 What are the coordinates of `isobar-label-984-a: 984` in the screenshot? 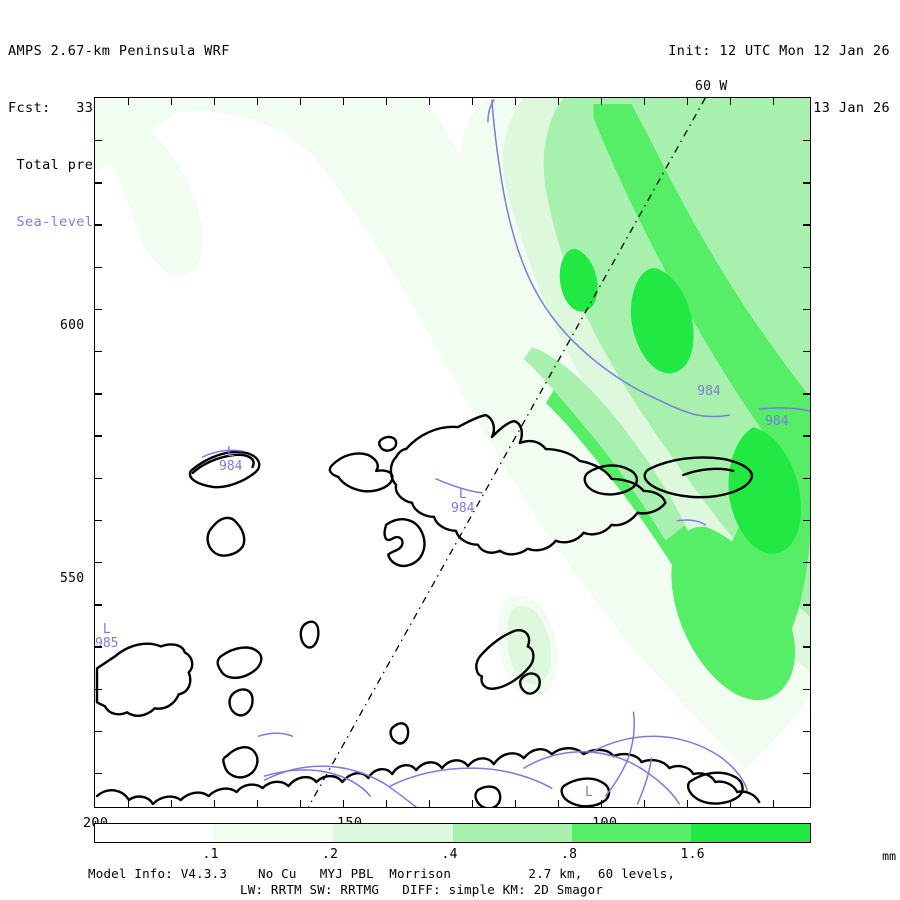 It's located at (709, 391).